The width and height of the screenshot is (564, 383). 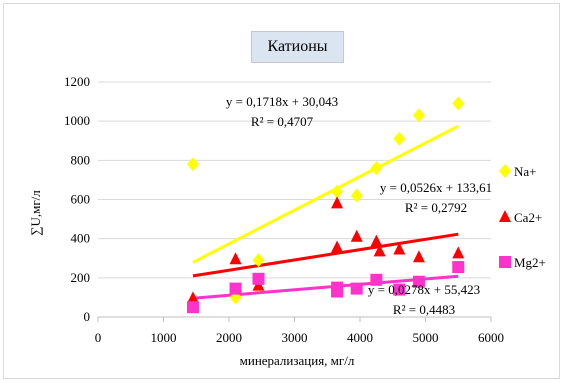 I want to click on y-tick-label: 200, so click(x=81, y=277).